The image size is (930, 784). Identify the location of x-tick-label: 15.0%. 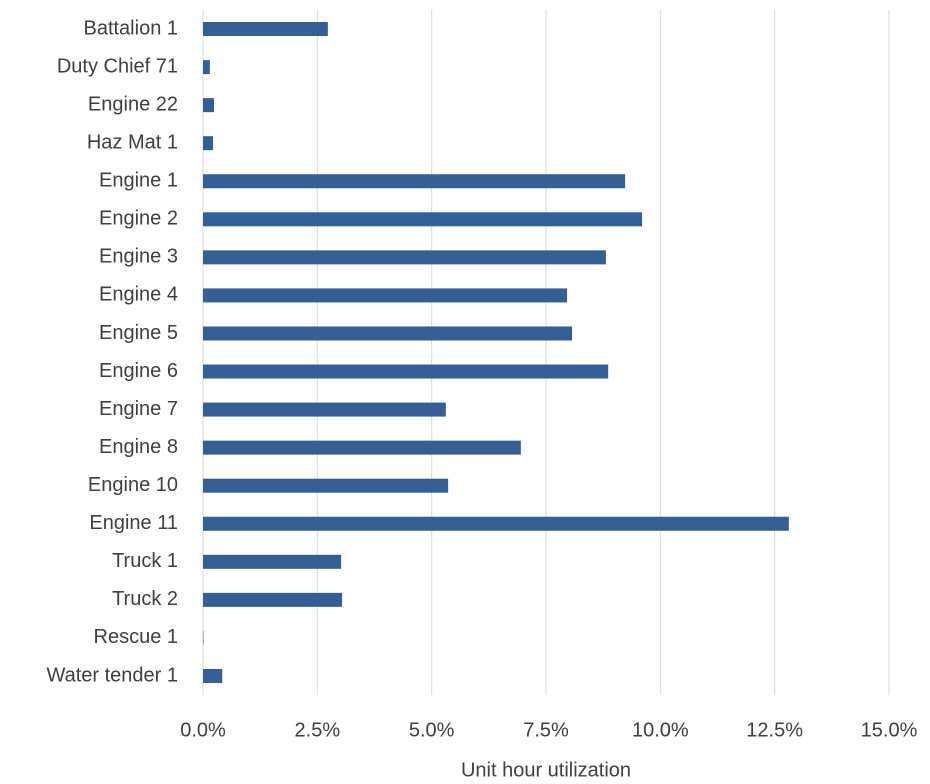
(889, 730).